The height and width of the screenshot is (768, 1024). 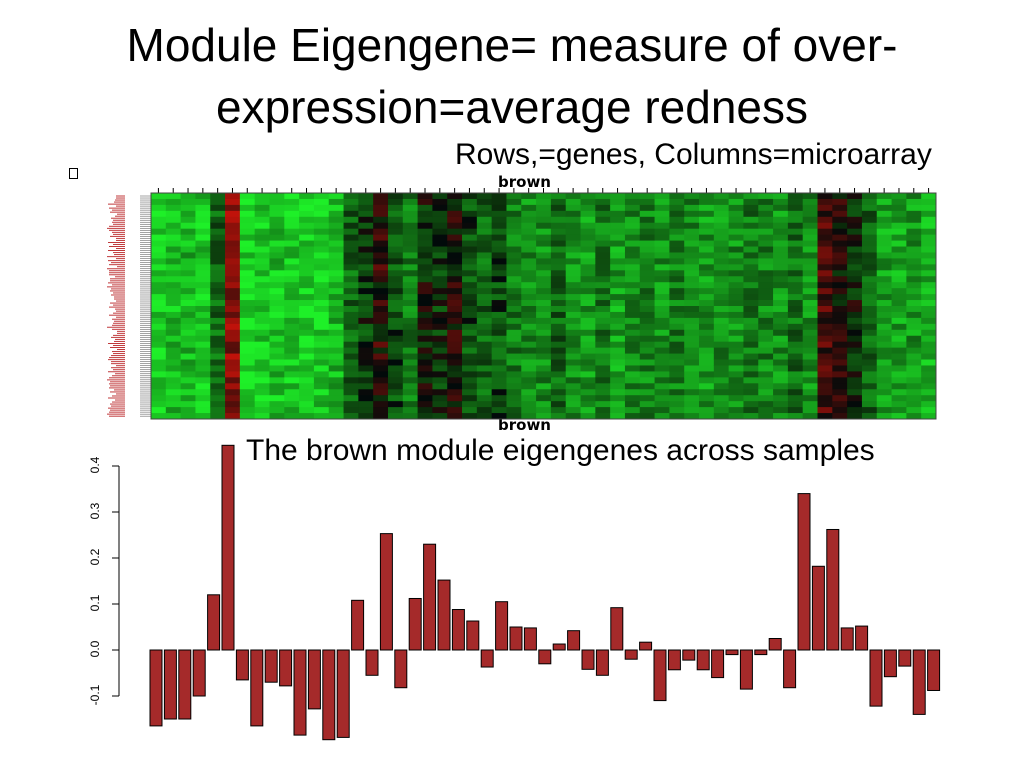 What do you see at coordinates (95, 511) in the screenshot?
I see `y-axis-tick-label: 0.3` at bounding box center [95, 511].